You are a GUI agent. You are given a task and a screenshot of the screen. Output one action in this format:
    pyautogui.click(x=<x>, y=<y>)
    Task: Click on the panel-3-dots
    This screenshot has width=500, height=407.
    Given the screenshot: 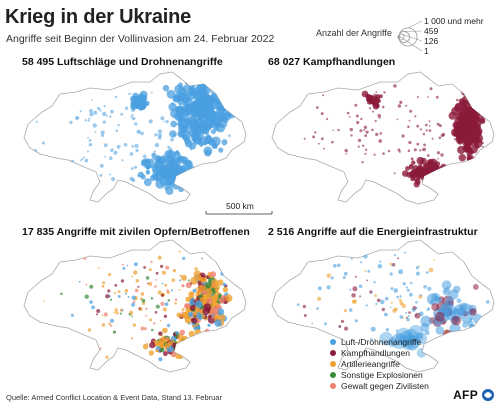 What is the action you would take?
    pyautogui.click(x=134, y=304)
    